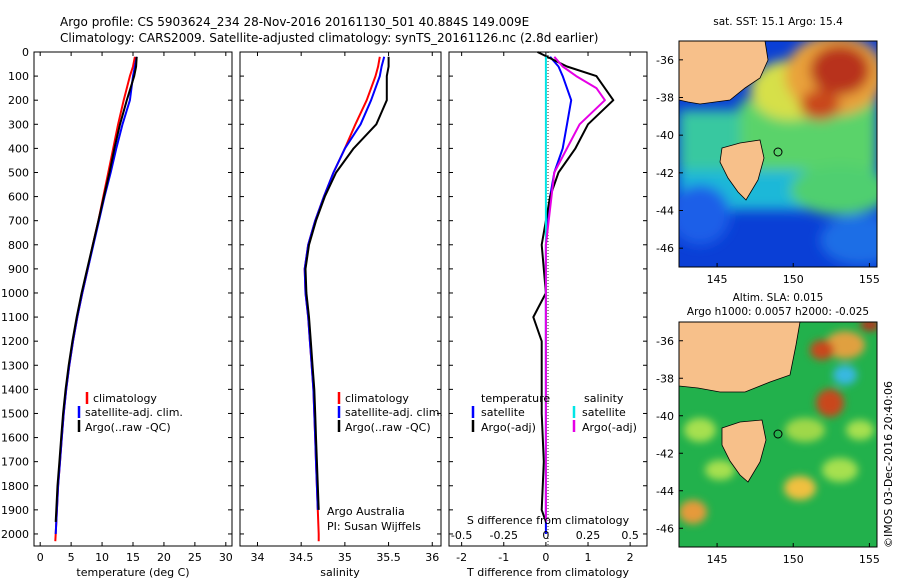 The height and width of the screenshot is (580, 900). Describe the element at coordinates (15, 365) in the screenshot. I see `y-tick-label: 1300` at that location.